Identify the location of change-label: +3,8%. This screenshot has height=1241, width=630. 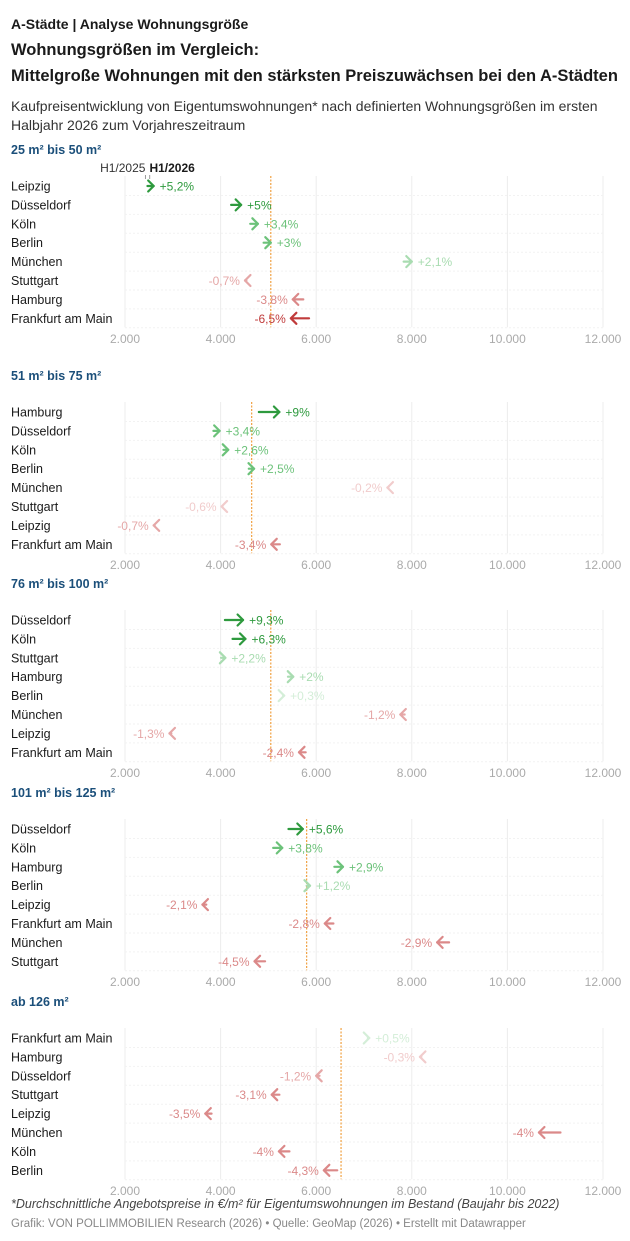
(305, 848).